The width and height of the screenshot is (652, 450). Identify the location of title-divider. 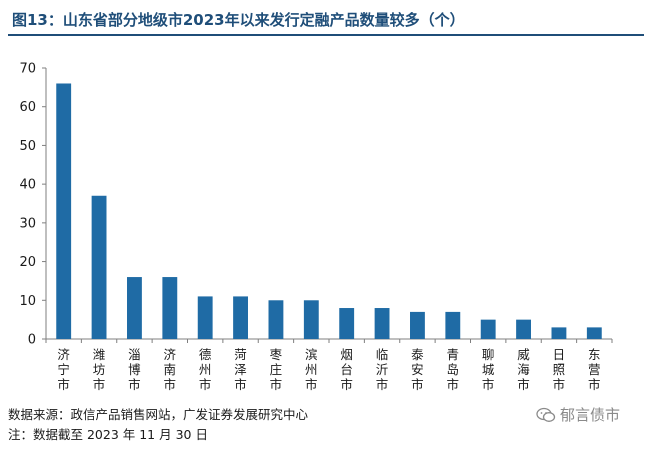
(326, 35).